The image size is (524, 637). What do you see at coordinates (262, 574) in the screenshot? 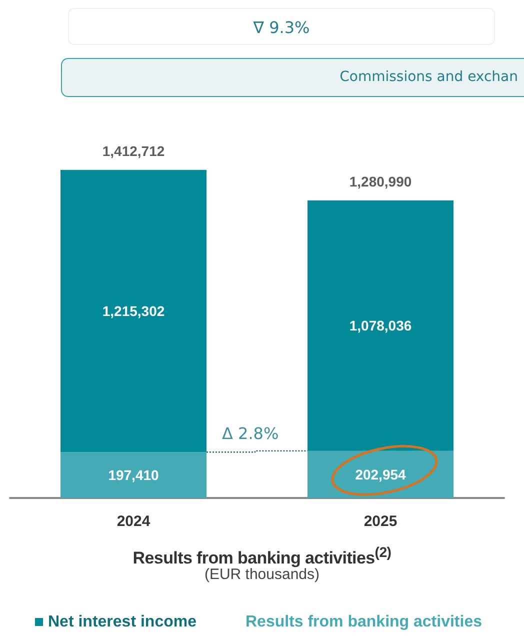
I see `text: (EUR thousands)` at bounding box center [262, 574].